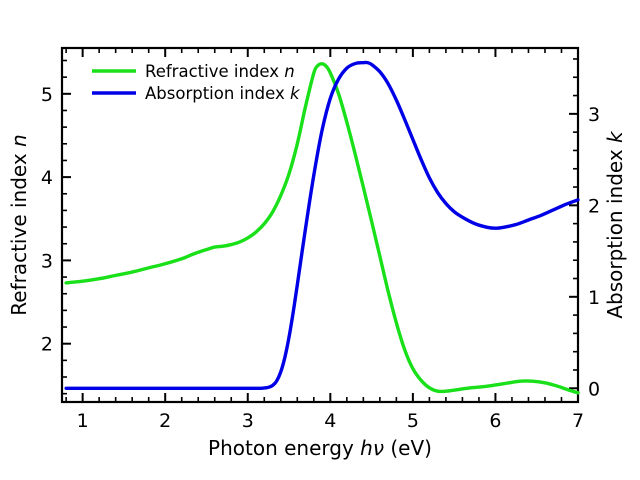 The height and width of the screenshot is (480, 640). Describe the element at coordinates (19, 224) in the screenshot. I see `y-axis-left-title: Refractive index n` at that location.